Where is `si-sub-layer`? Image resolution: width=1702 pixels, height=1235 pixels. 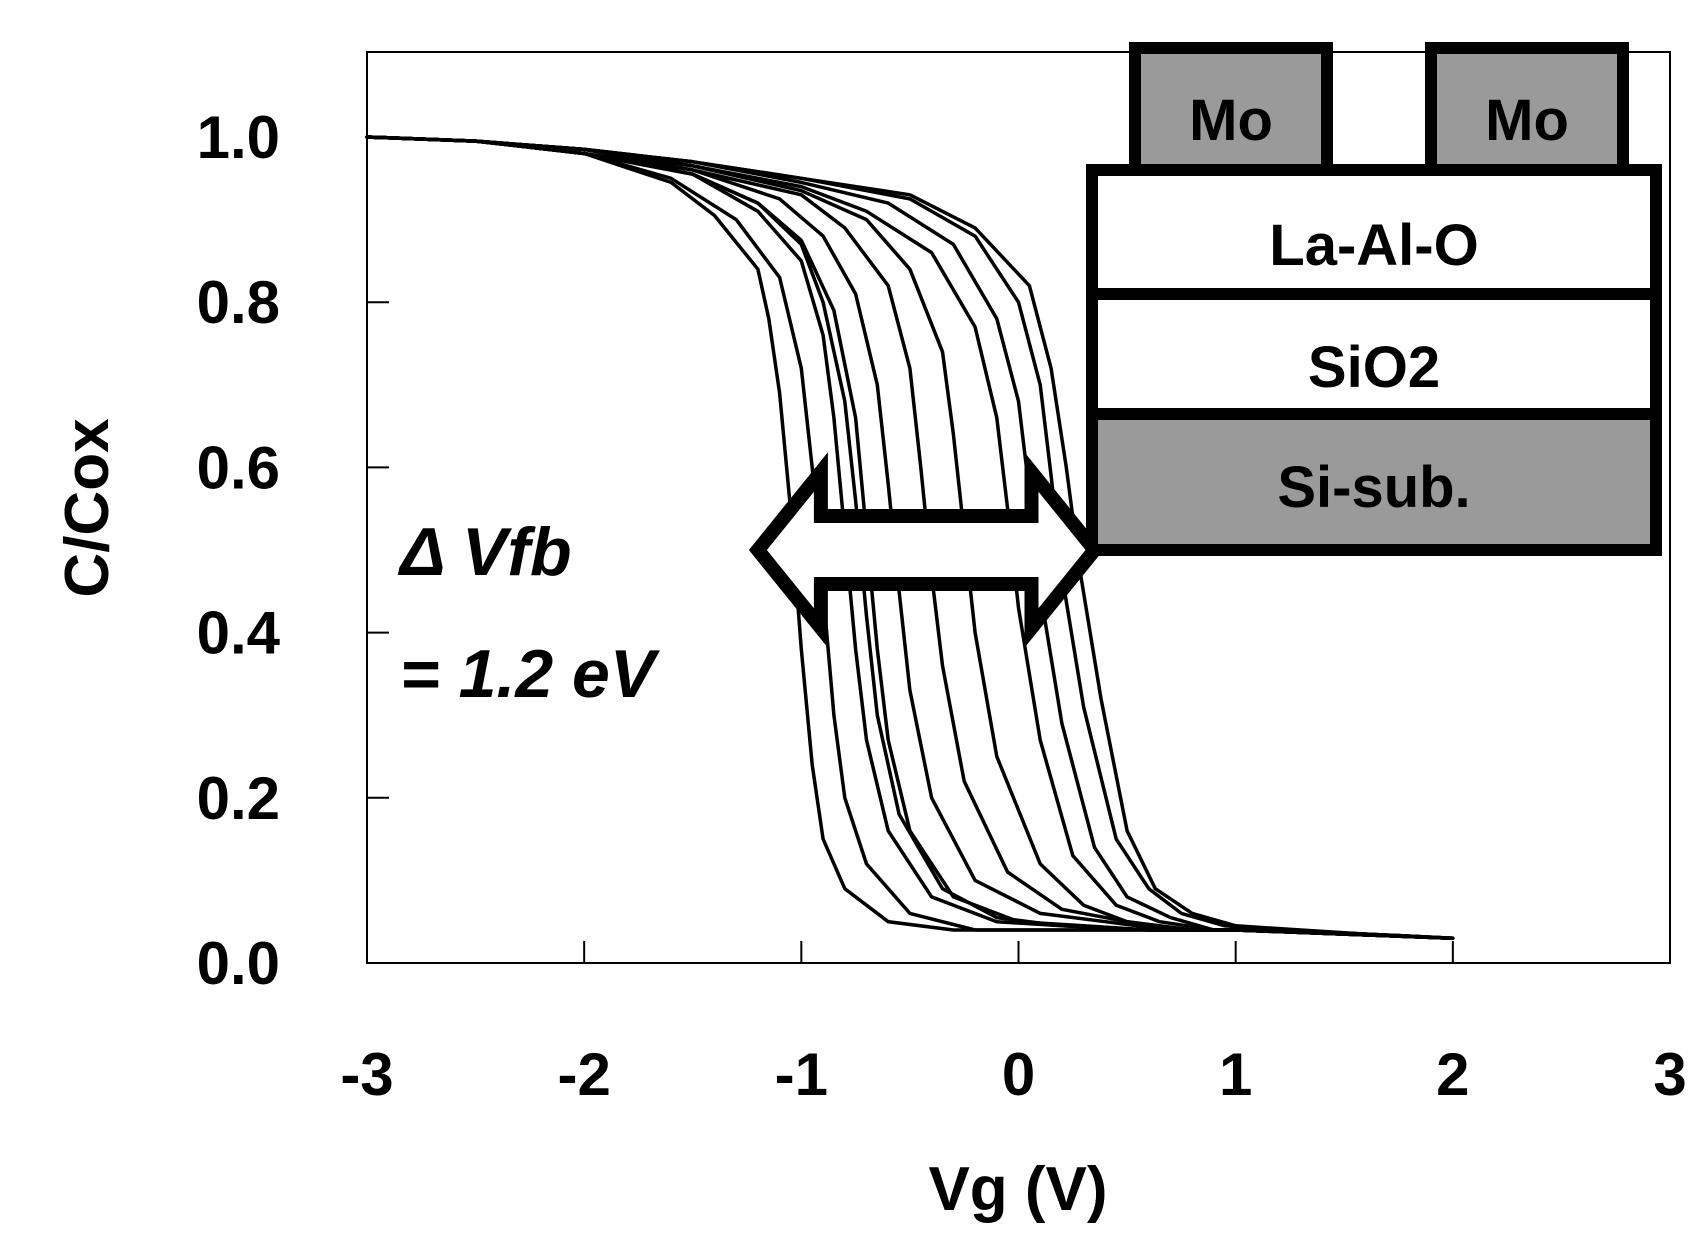 si-sub-layer is located at coordinates (1374, 482).